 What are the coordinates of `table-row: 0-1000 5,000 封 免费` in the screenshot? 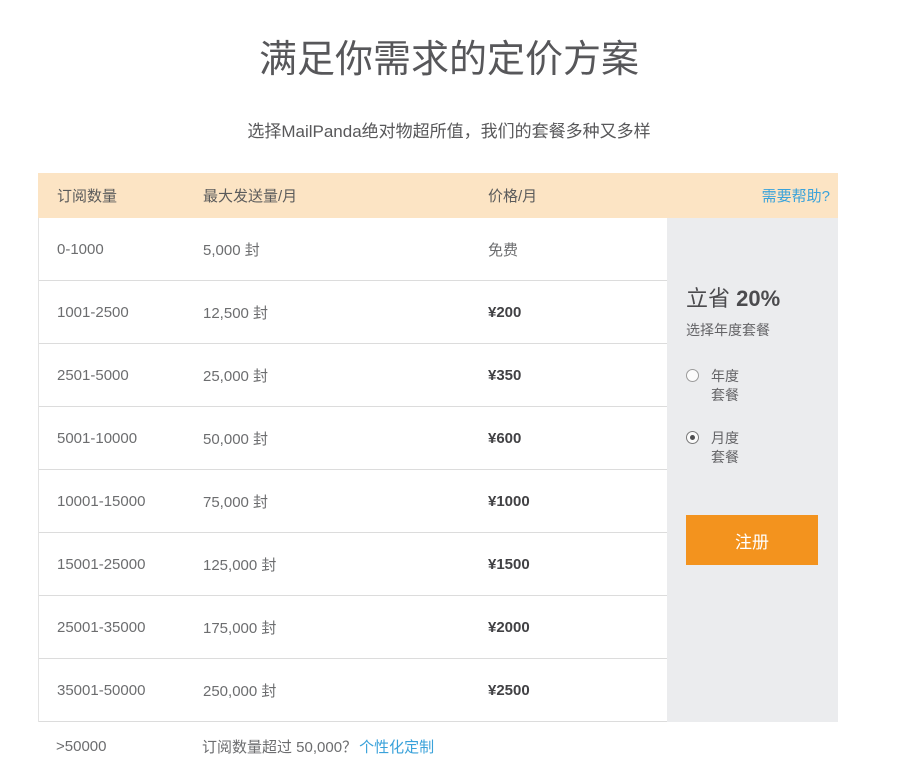 It's located at (353, 249).